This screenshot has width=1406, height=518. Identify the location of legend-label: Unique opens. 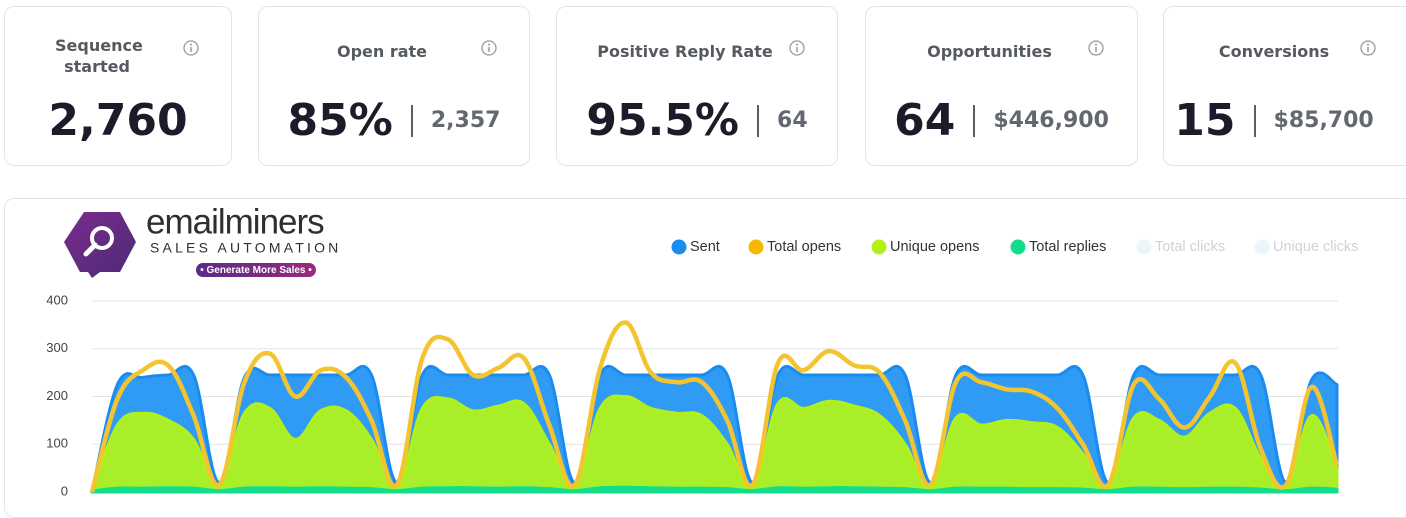
(935, 247).